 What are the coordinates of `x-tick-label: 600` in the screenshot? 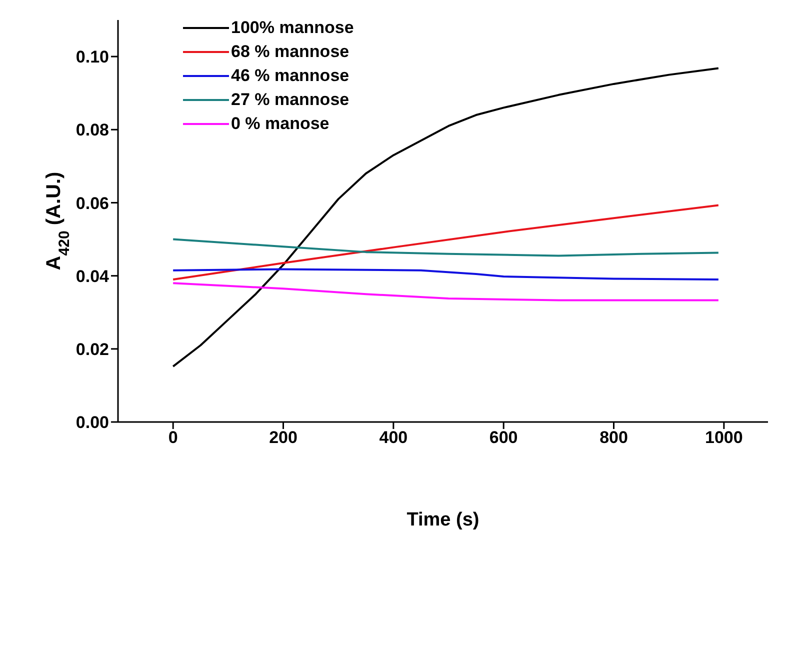 It's located at (503, 438).